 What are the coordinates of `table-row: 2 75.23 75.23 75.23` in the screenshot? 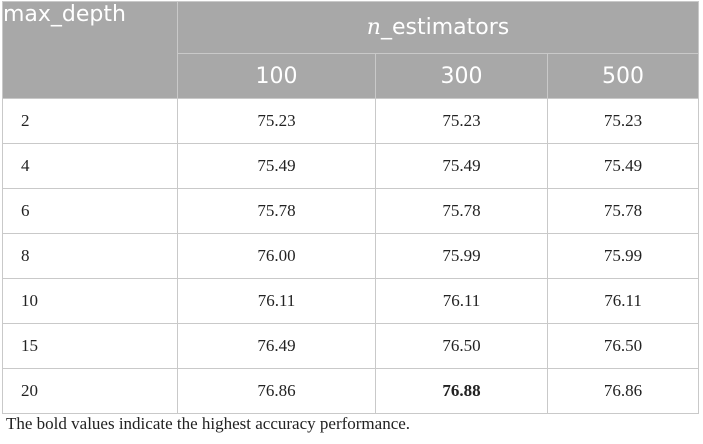 It's located at (351, 121).